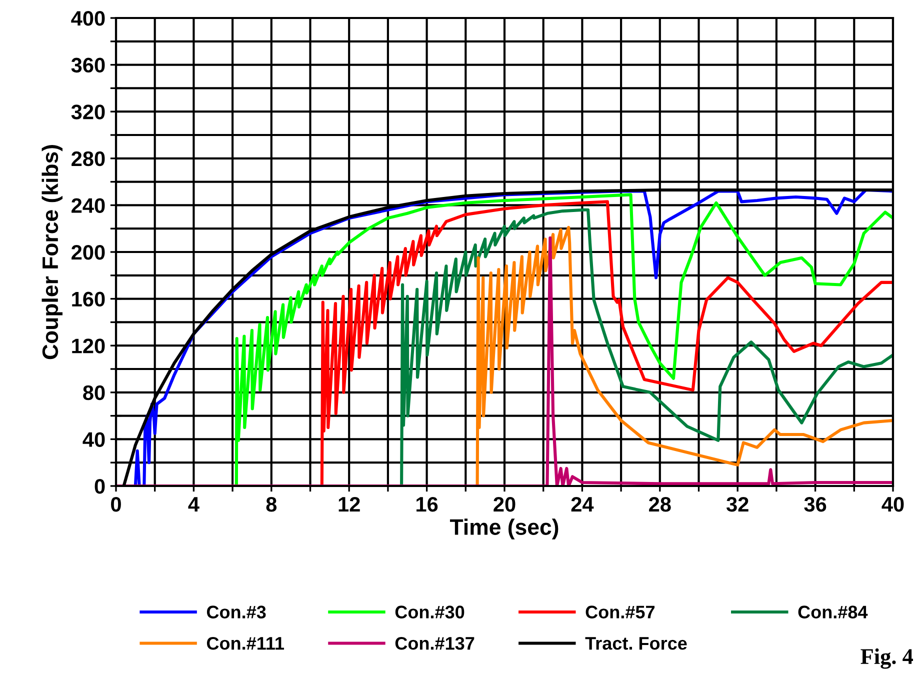 This screenshot has width=918, height=686. I want to click on y-tick-label: 240, so click(88, 205).